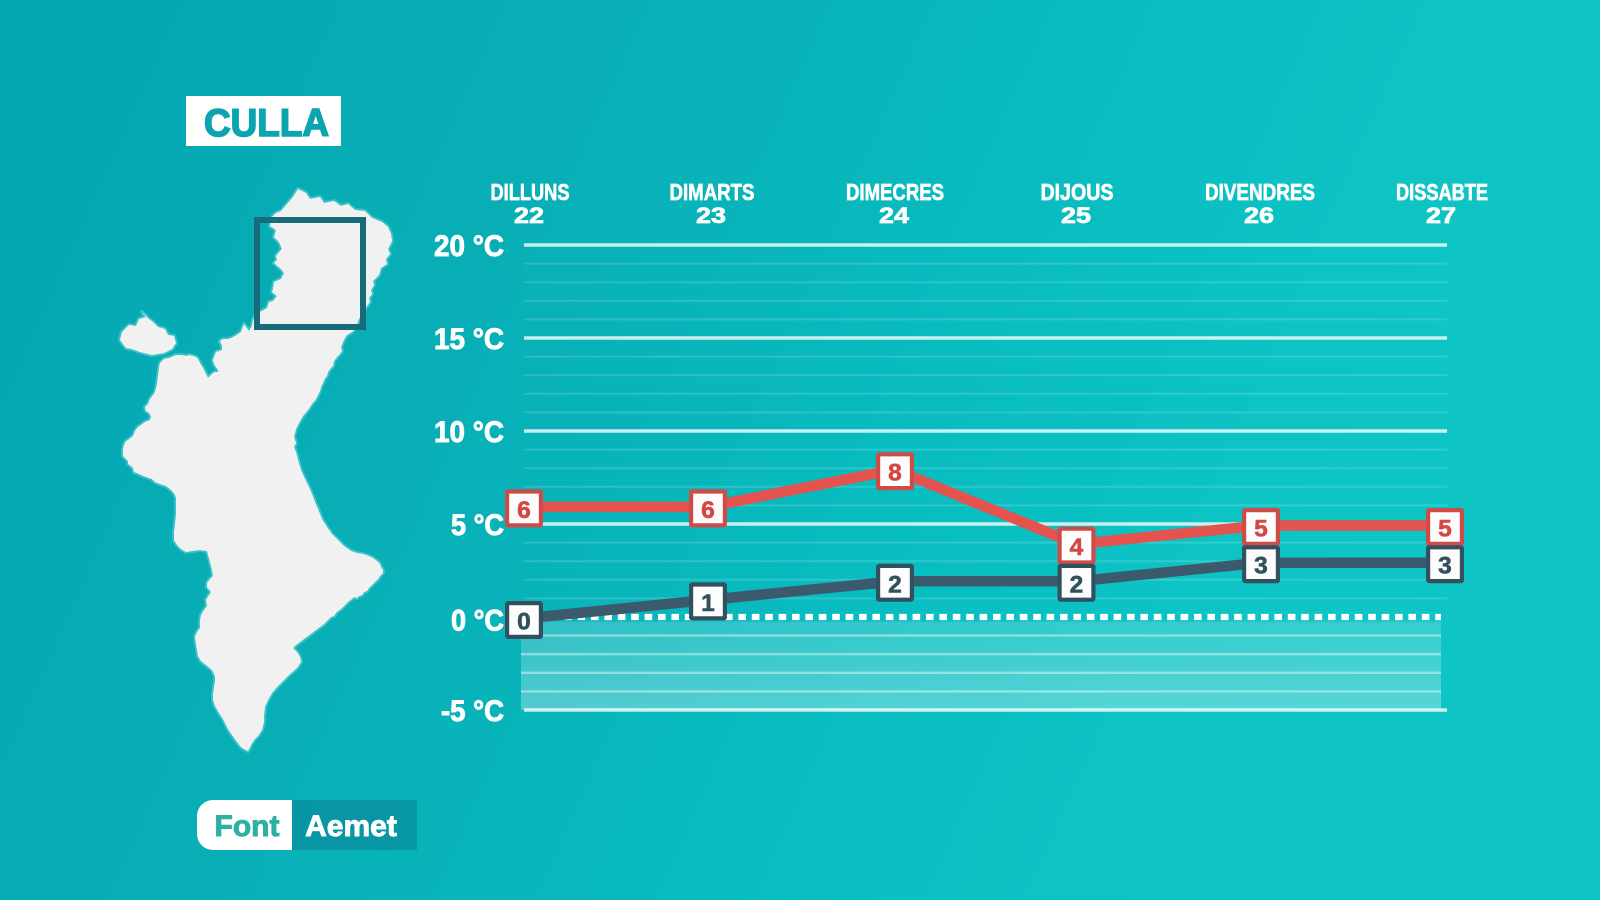 This screenshot has height=900, width=1600. Describe the element at coordinates (247, 826) in the screenshot. I see `svg-text: Font` at that location.